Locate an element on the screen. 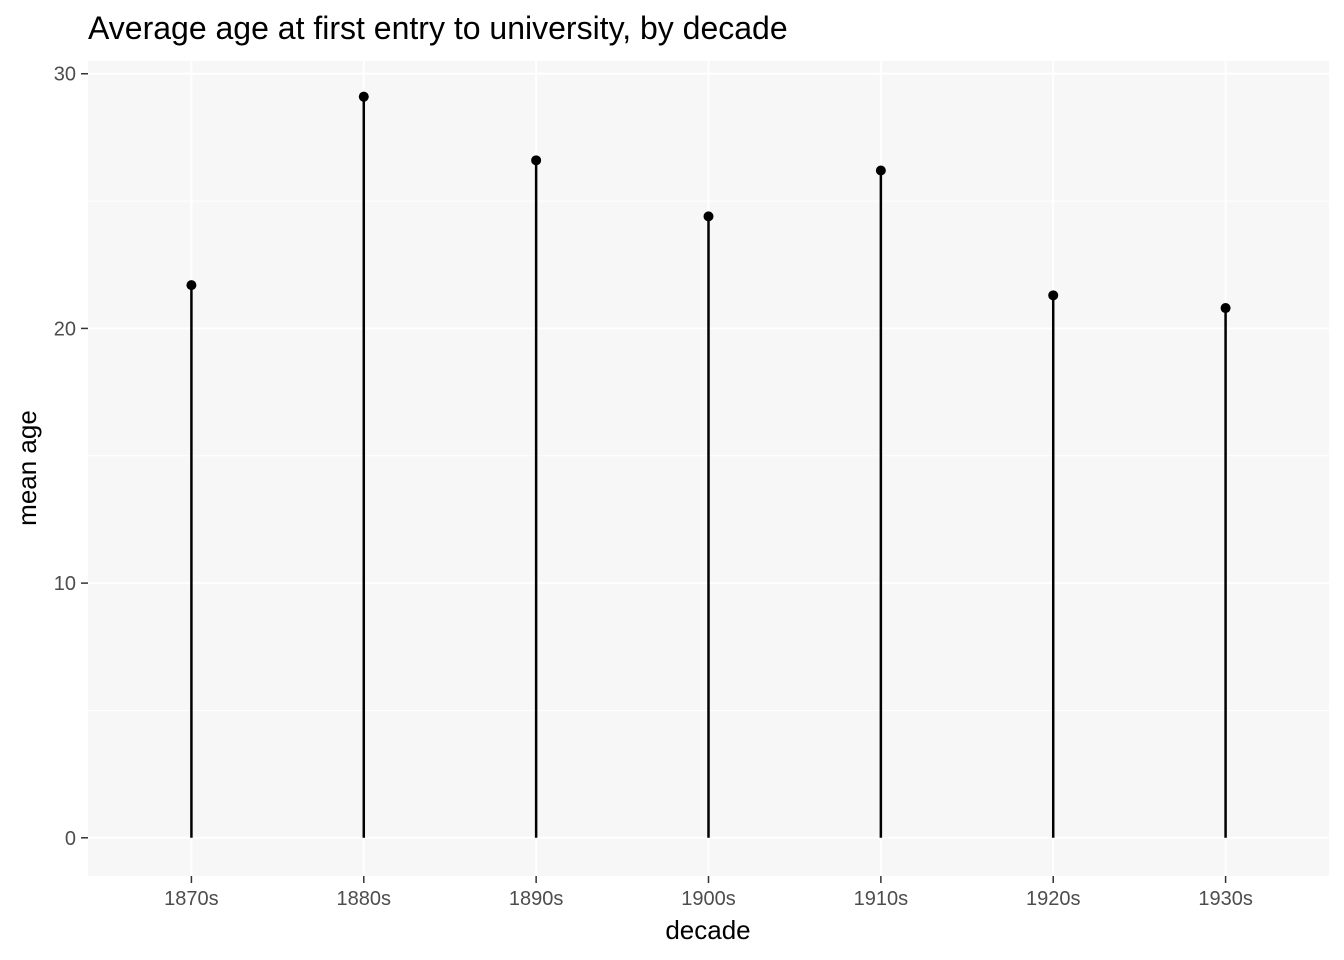 This screenshot has width=1344, height=960. y-tick-label: 10 is located at coordinates (65, 584).